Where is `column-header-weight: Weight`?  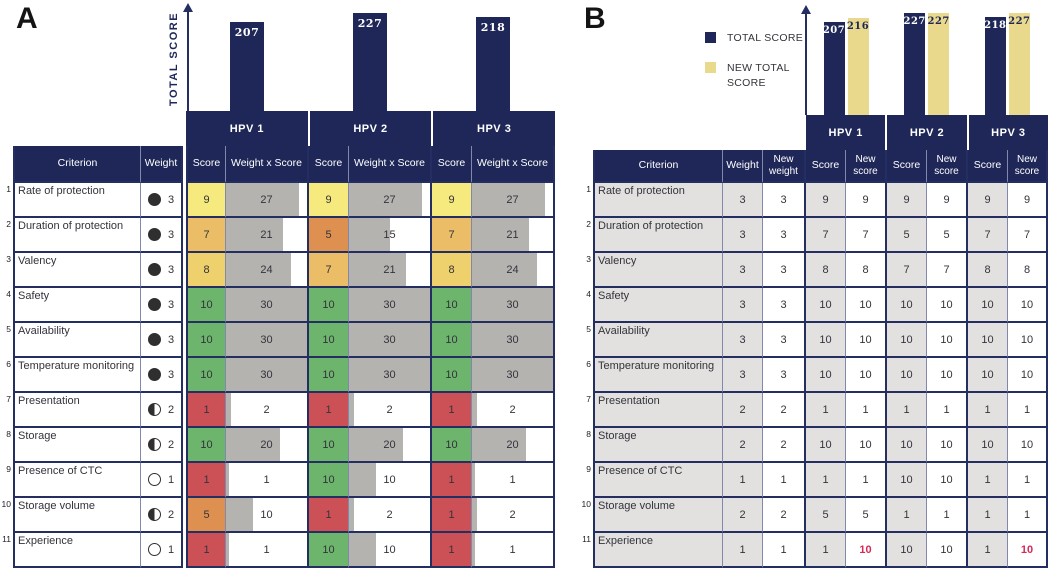
column-header-weight: Weight is located at coordinates (743, 166).